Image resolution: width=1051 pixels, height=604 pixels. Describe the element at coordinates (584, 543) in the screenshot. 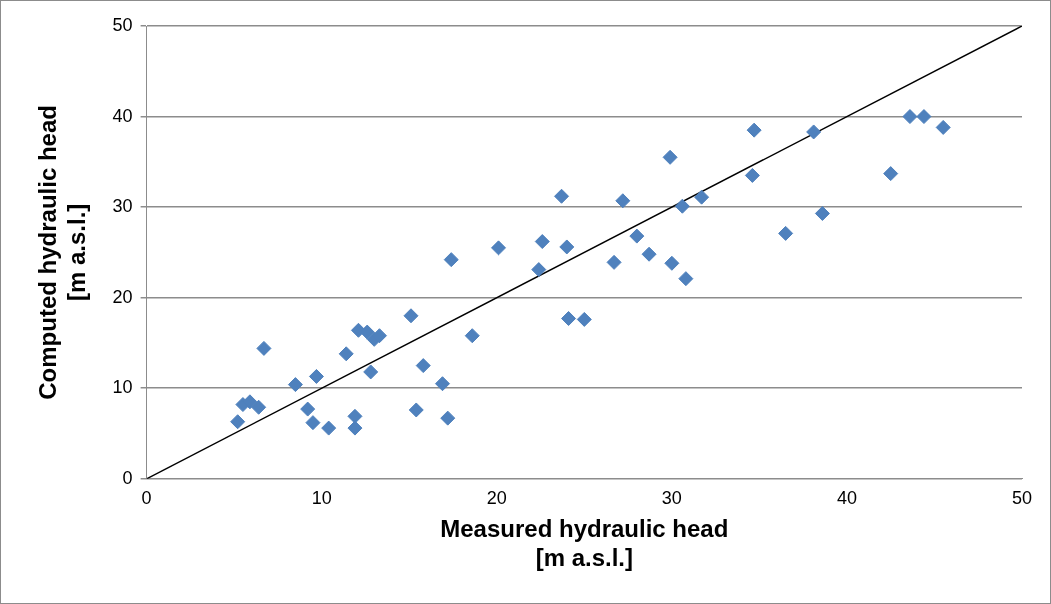

I see `x-axis-title: Measured hydraulic head [m a.s.l.]` at that location.